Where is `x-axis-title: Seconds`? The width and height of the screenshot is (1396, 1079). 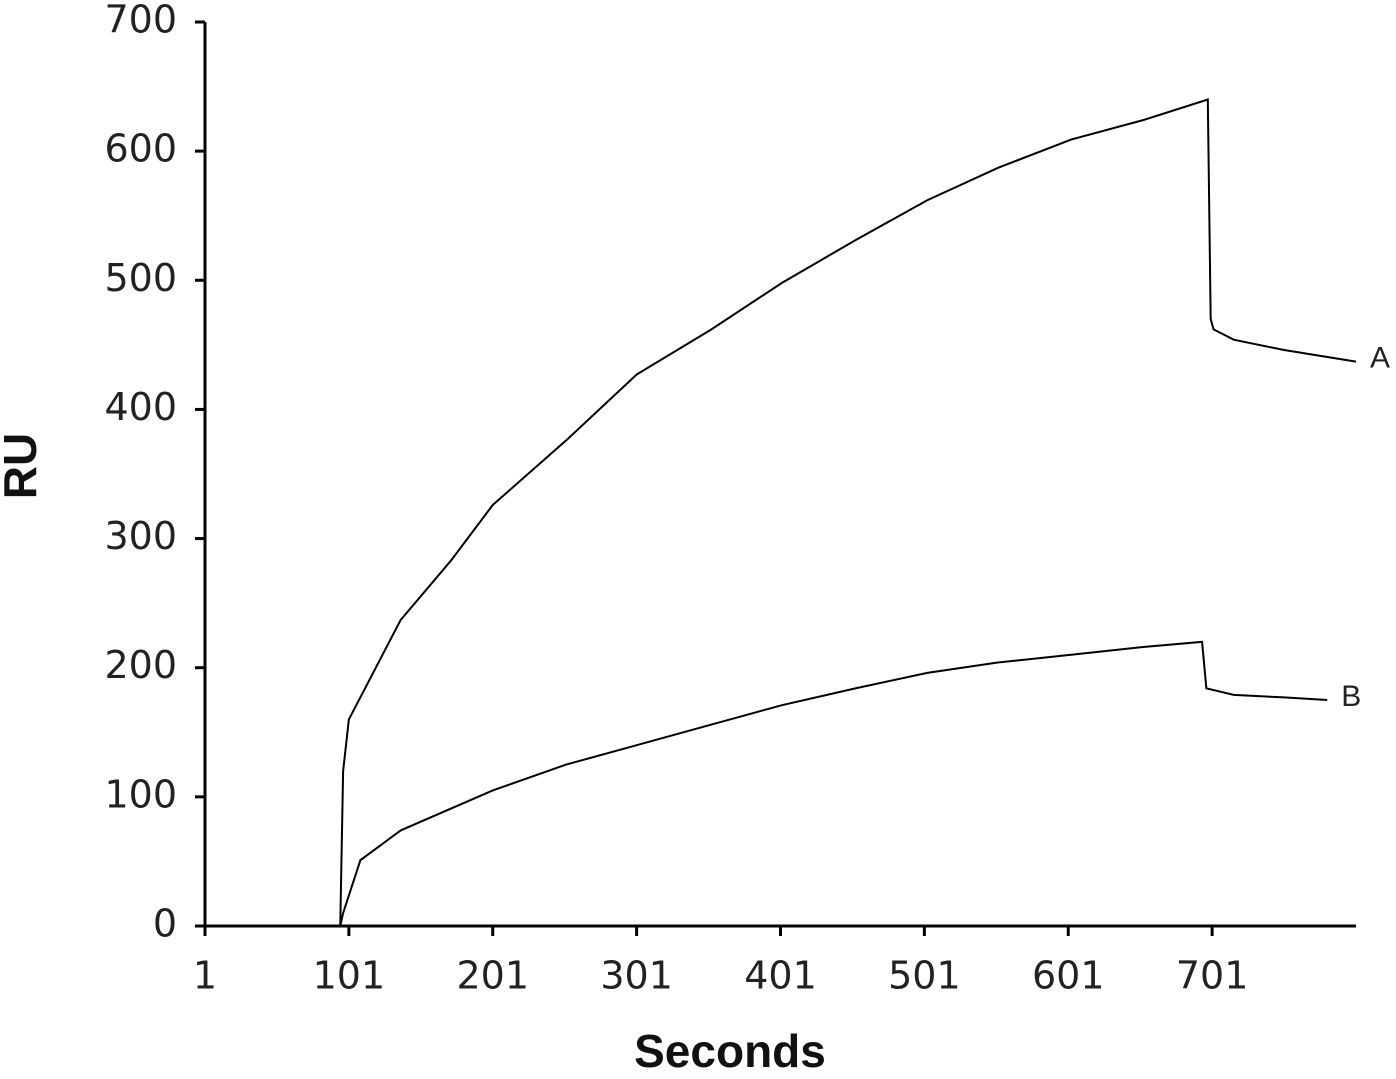 x-axis-title: Seconds is located at coordinates (730, 1051).